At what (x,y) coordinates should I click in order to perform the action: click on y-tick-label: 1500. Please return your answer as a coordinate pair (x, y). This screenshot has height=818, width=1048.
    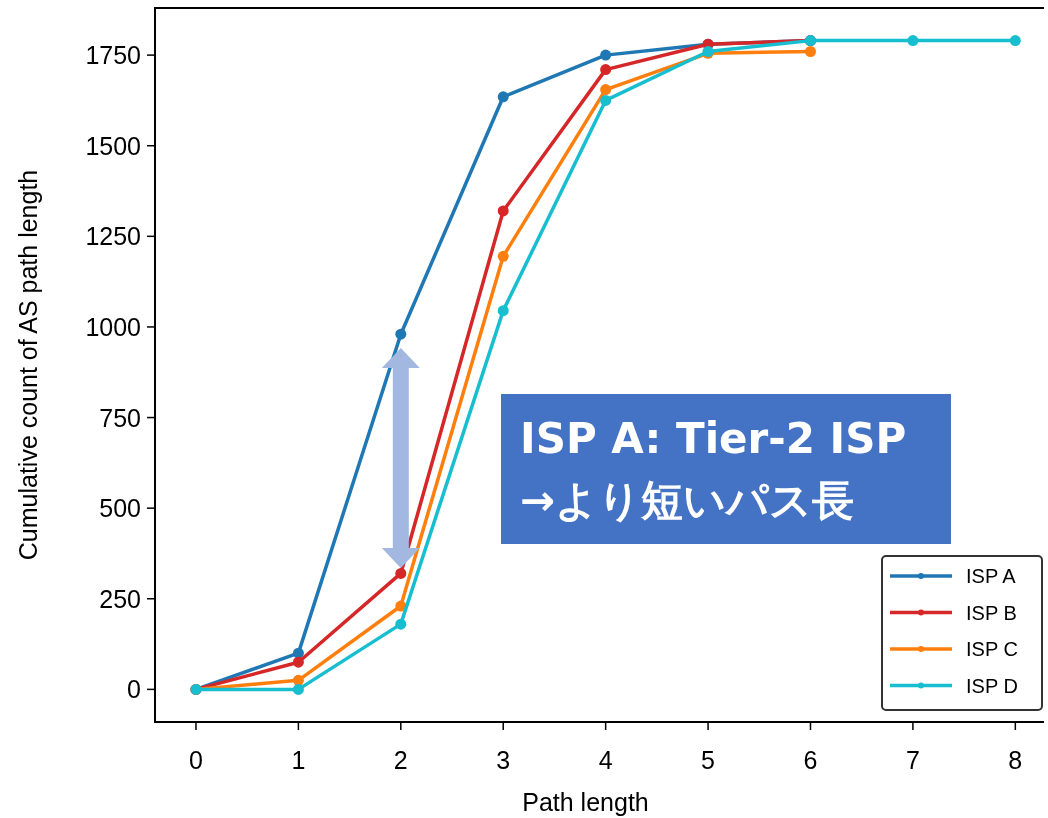
    Looking at the image, I should click on (113, 145).